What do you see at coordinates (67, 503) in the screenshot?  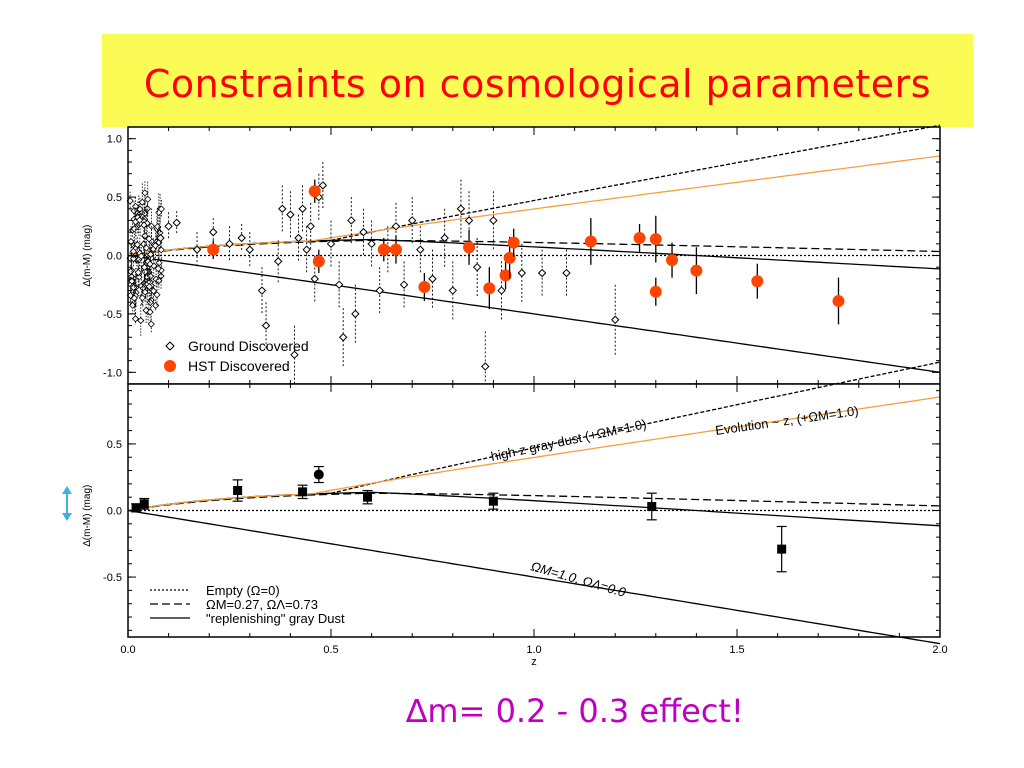 I see `double-arrow-icon` at bounding box center [67, 503].